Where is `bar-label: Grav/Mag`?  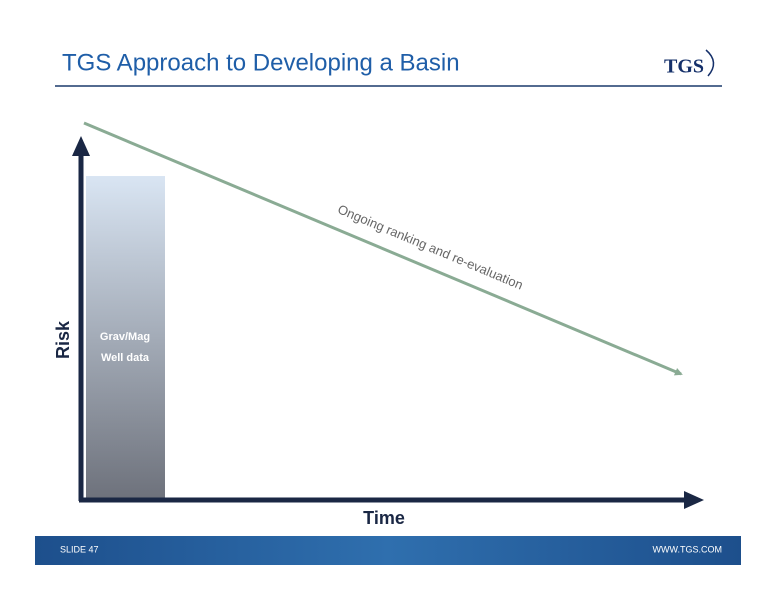 bar-label: Grav/Mag is located at coordinates (125, 337).